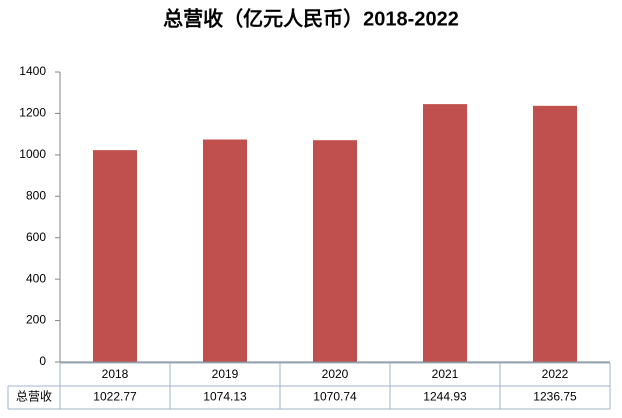 Image resolution: width=622 pixels, height=418 pixels. What do you see at coordinates (115, 374) in the screenshot?
I see `x-tick-label: 2018` at bounding box center [115, 374].